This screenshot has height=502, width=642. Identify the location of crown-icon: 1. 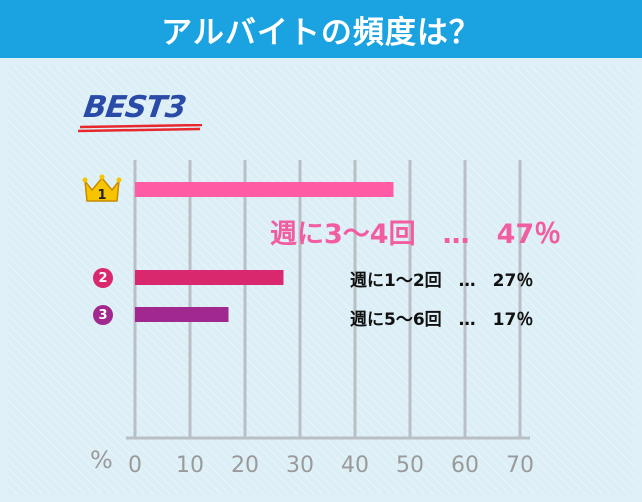
(102, 188).